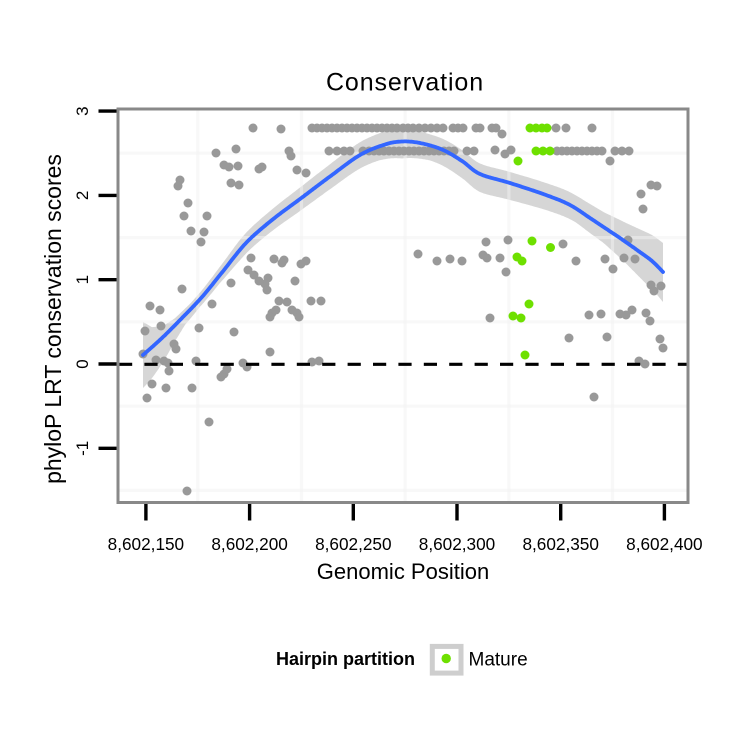 The width and height of the screenshot is (750, 755). What do you see at coordinates (53, 319) in the screenshot?
I see `svg-text: phyloP LRT conservation scores` at bounding box center [53, 319].